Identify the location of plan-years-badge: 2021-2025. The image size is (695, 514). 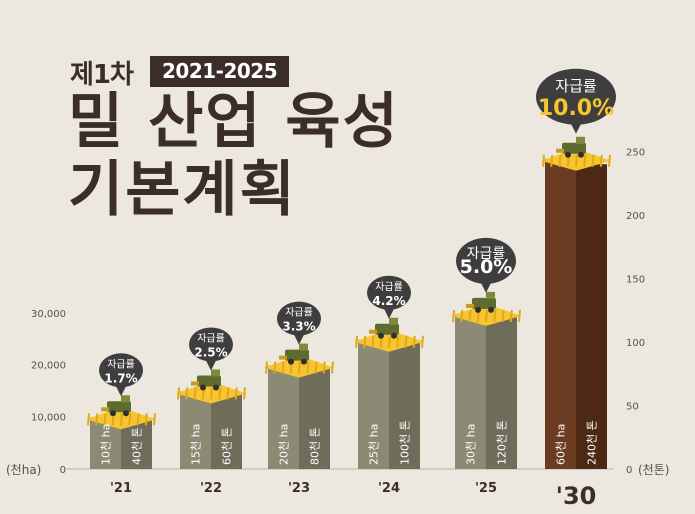
(220, 71).